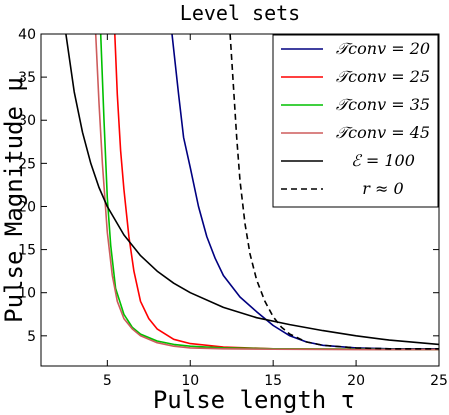  I want to click on legend-label-5: ℰ = 100, so click(383, 160).